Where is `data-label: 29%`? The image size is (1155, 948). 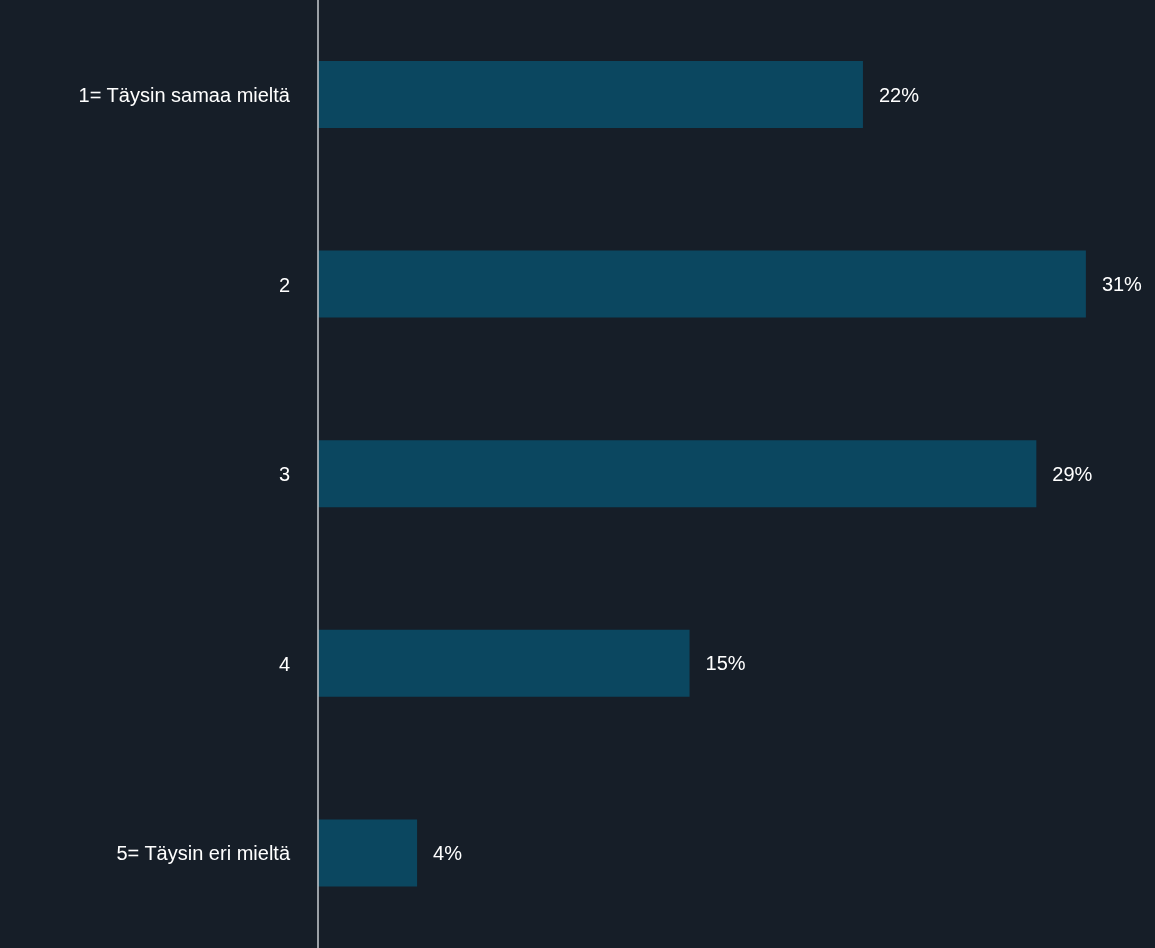 data-label: 29% is located at coordinates (1072, 473).